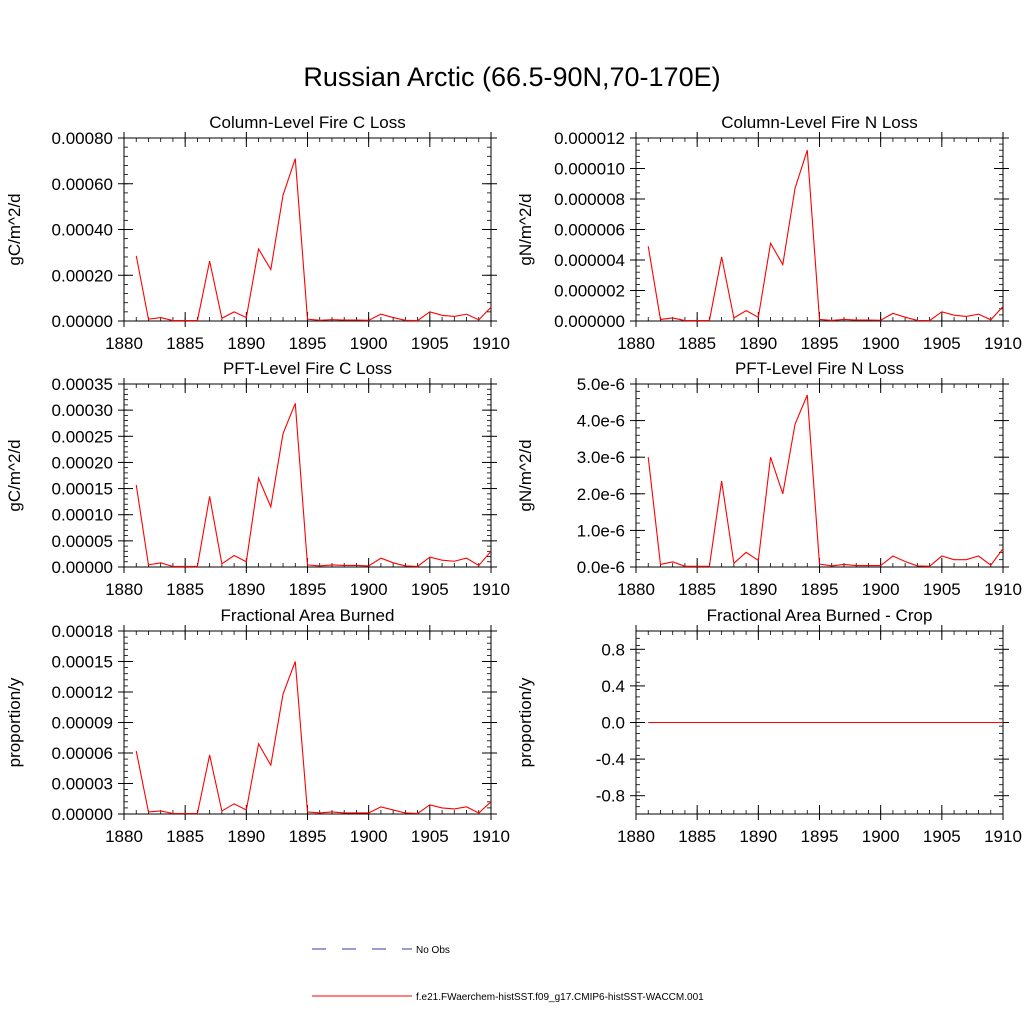  What do you see at coordinates (82, 631) in the screenshot?
I see `y-tick-label: 0.00018` at bounding box center [82, 631].